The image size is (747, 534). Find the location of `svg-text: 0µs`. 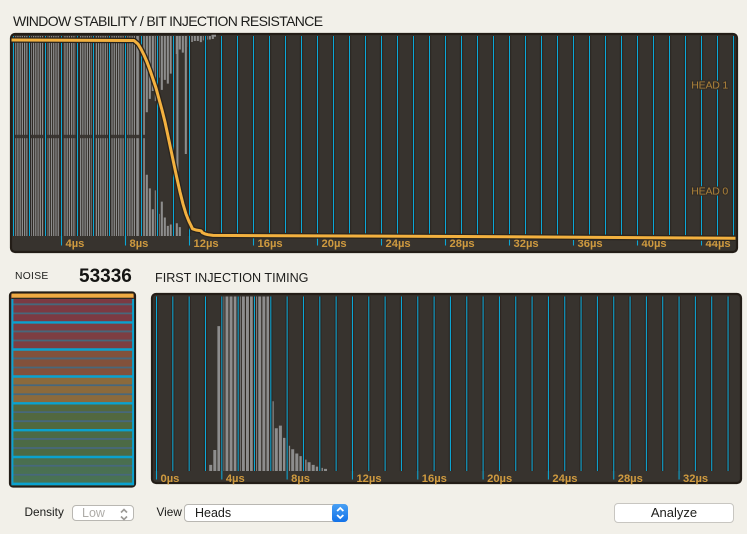

svg-text: 0µs is located at coordinates (170, 479).